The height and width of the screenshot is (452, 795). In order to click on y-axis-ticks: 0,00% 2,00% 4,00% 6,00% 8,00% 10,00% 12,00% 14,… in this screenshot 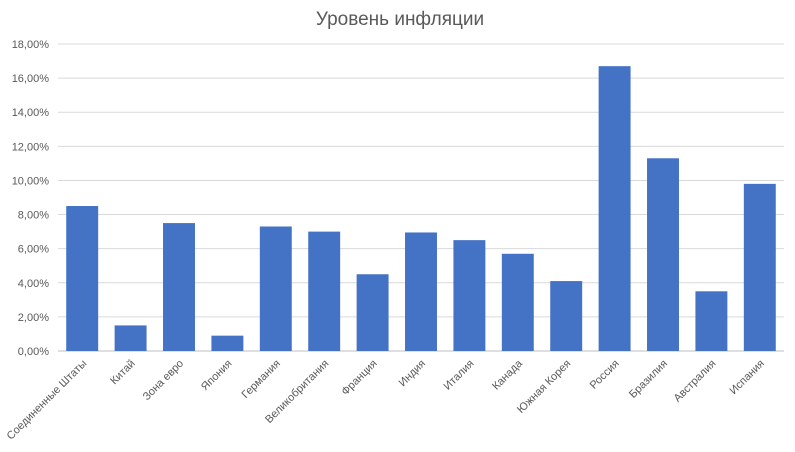, I will do `click(31, 198)`.